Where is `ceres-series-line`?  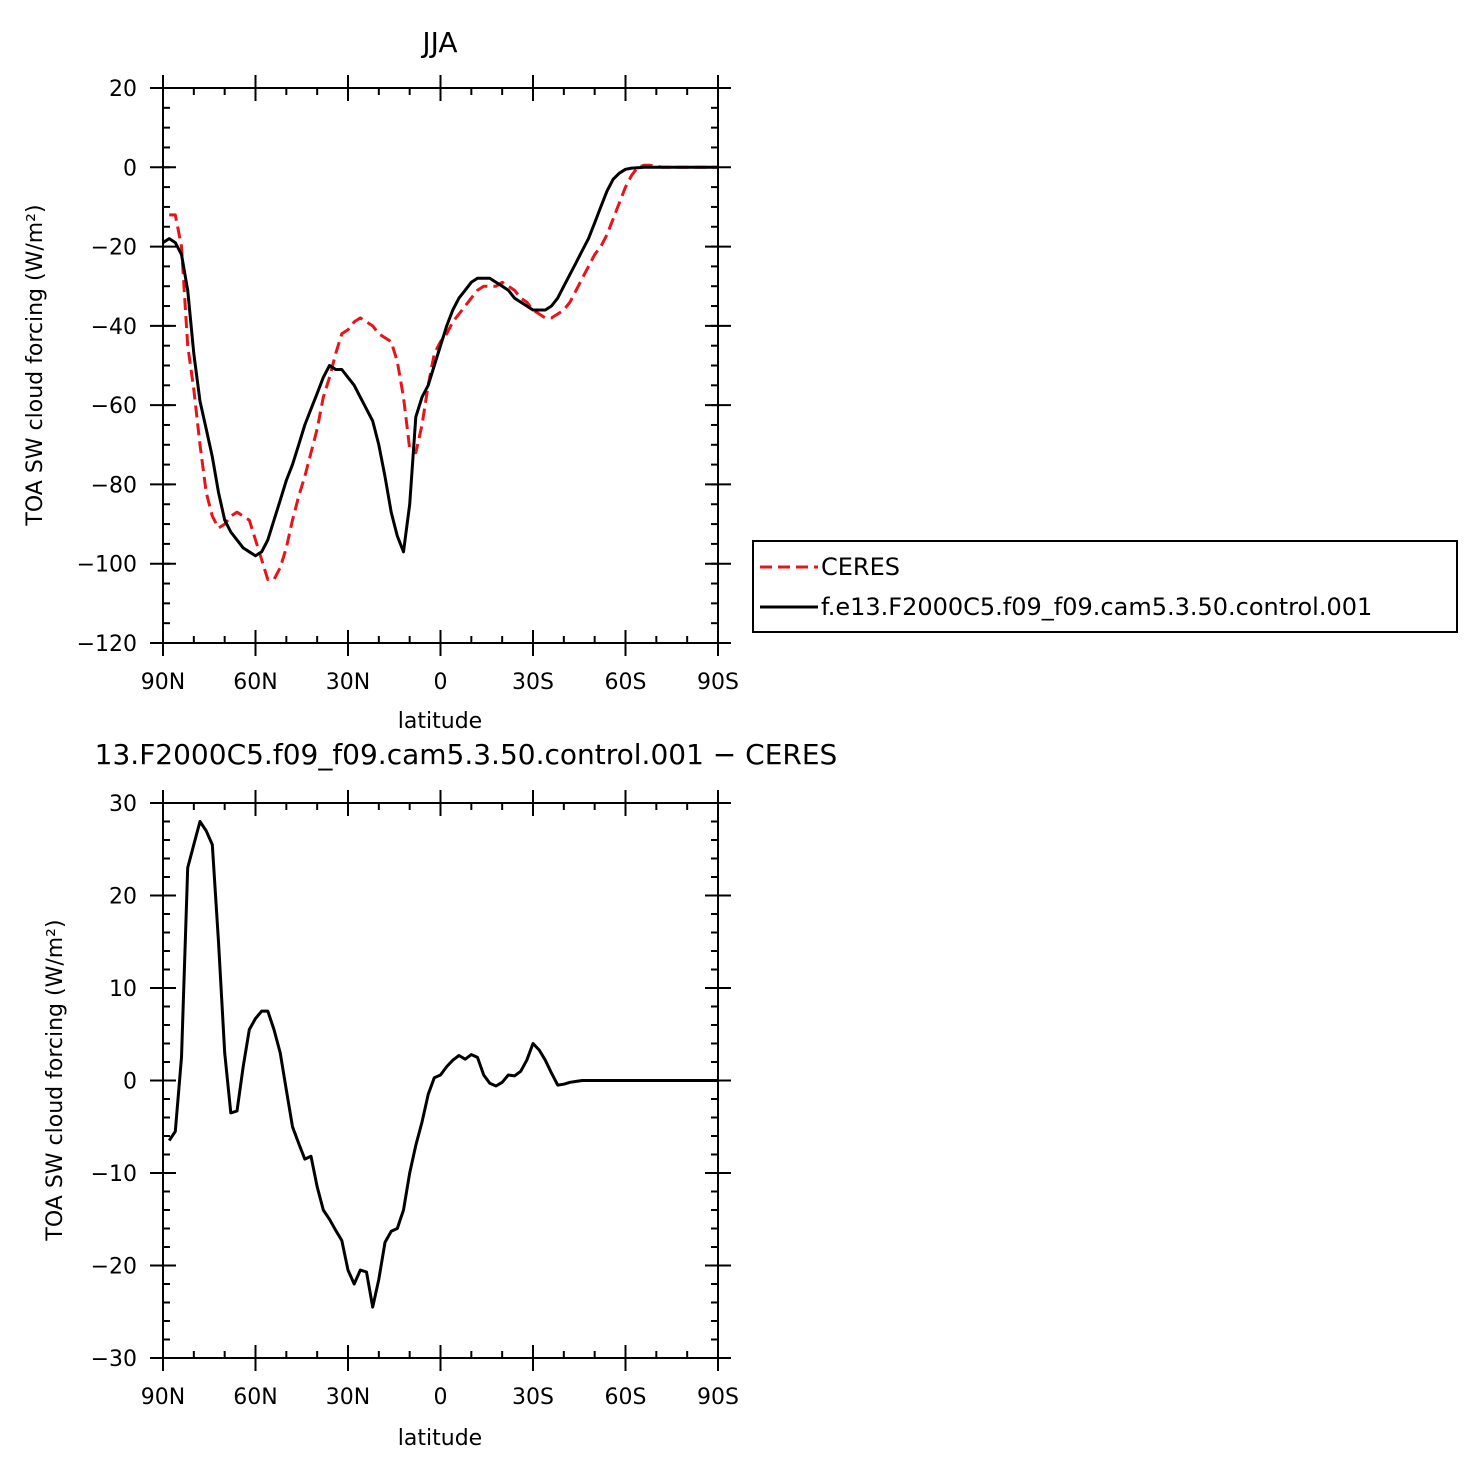
ceres-series-line is located at coordinates (443, 372).